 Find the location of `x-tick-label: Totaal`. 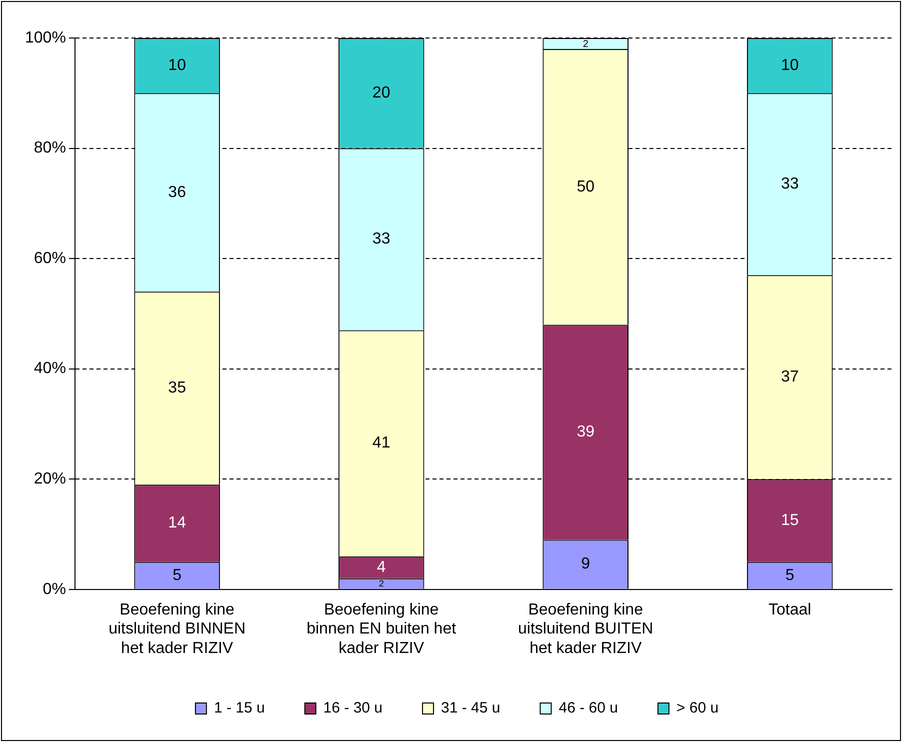

x-tick-label: Totaal is located at coordinates (790, 609).